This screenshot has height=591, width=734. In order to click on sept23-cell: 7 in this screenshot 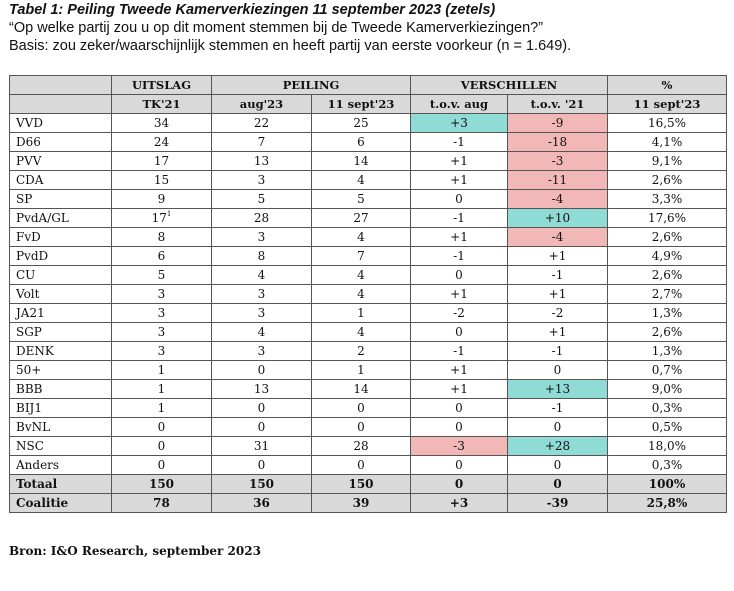, I will do `click(361, 256)`.